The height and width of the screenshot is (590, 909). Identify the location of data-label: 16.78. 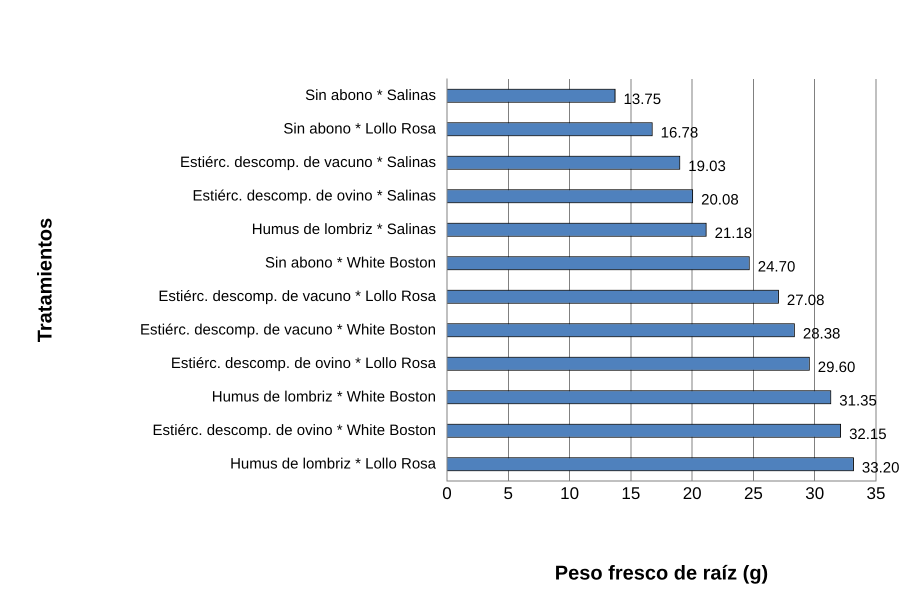
(679, 133).